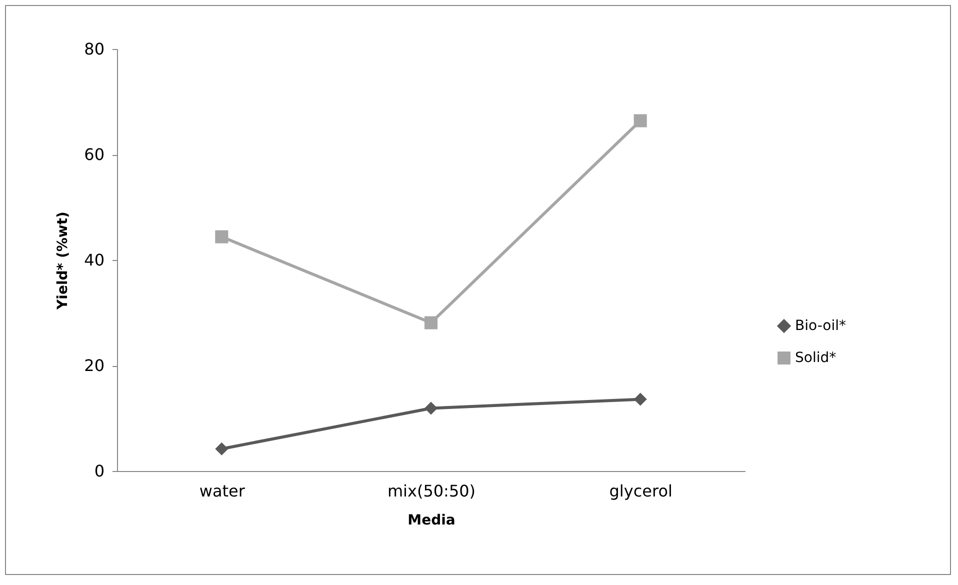  Describe the element at coordinates (431, 491) in the screenshot. I see `x-tick-label: mix(50:50)` at that location.